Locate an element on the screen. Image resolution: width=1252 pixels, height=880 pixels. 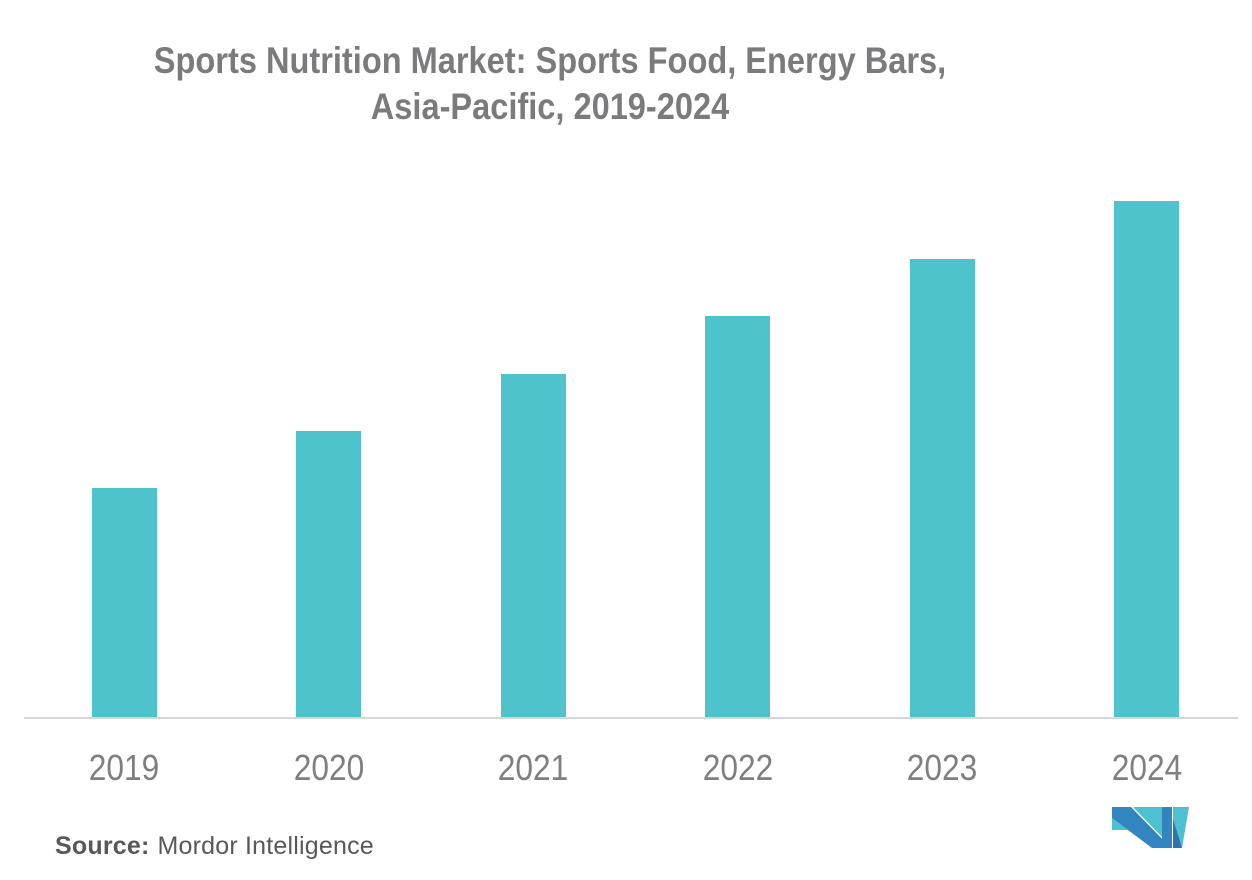
mordor-intelligence-logo is located at coordinates (1150, 827).